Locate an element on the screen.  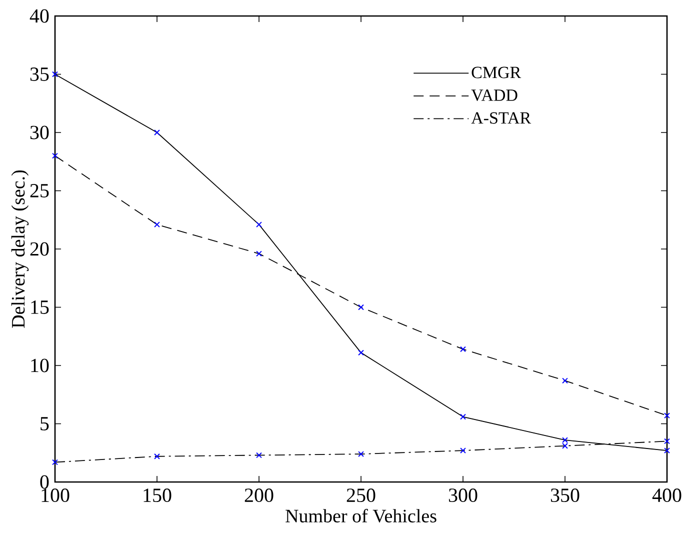
legend-label: VADD is located at coordinates (494, 96).